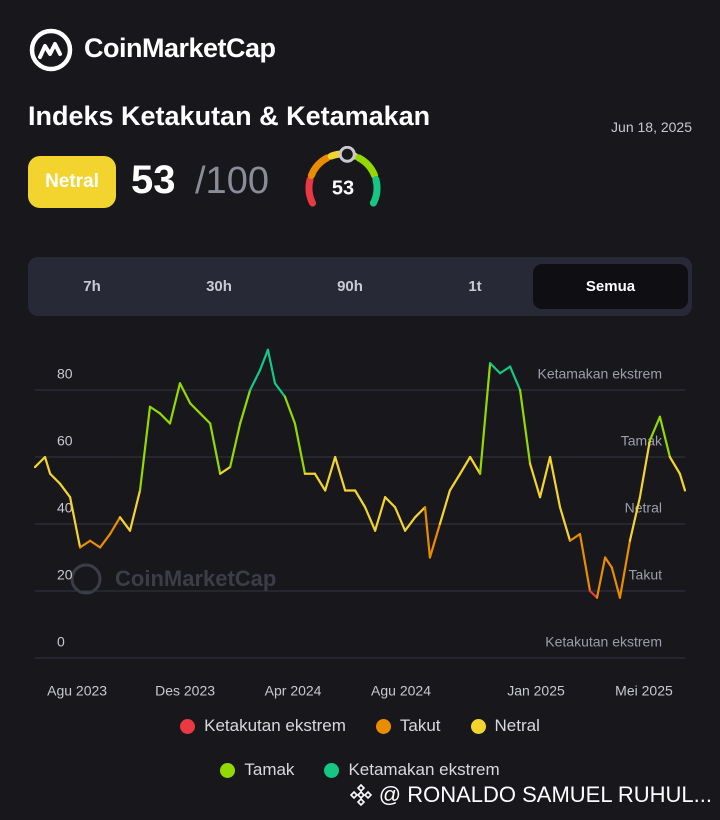 The height and width of the screenshot is (820, 720). I want to click on tab: Semua, so click(610, 286).